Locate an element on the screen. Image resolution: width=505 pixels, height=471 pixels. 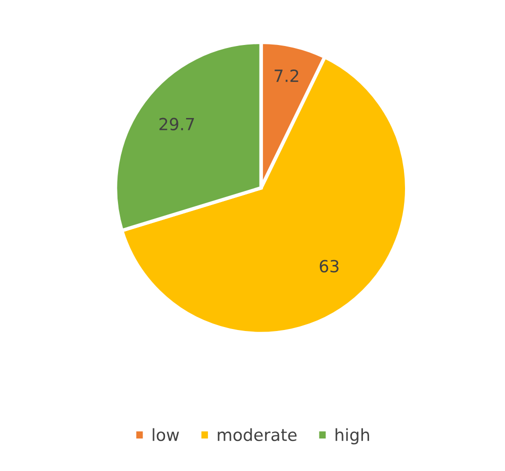
legend-label: moderate is located at coordinates (257, 435).